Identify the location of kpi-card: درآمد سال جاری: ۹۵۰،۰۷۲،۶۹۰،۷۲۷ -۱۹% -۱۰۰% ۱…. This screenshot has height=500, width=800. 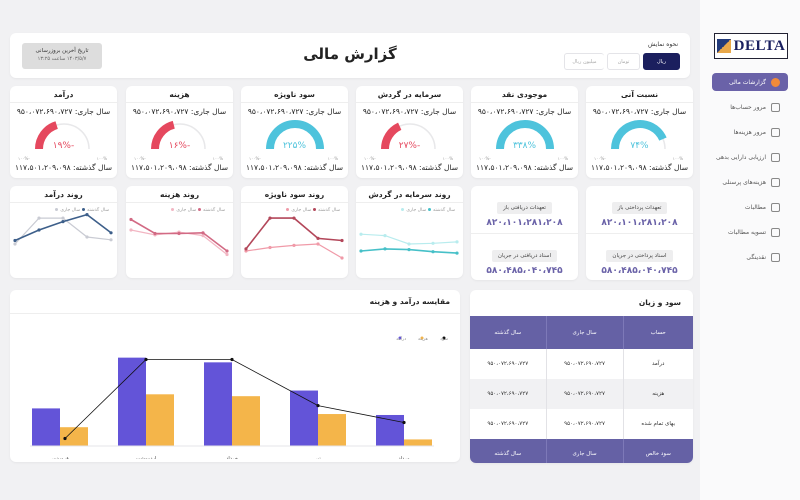
(63, 132).